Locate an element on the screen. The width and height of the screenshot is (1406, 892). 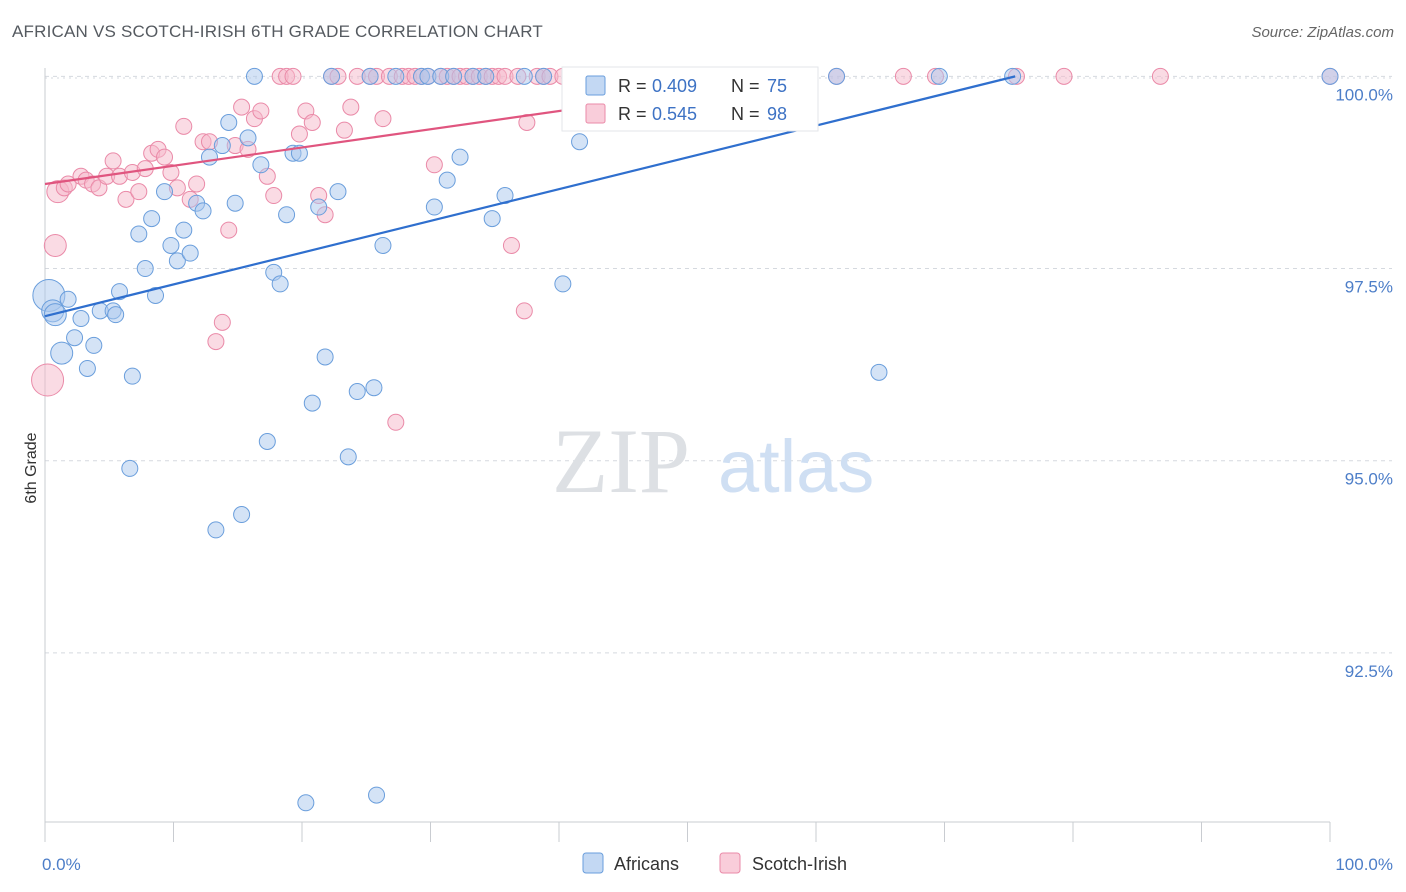
watermark-zip: ZIP is located at coordinates (621, 461).